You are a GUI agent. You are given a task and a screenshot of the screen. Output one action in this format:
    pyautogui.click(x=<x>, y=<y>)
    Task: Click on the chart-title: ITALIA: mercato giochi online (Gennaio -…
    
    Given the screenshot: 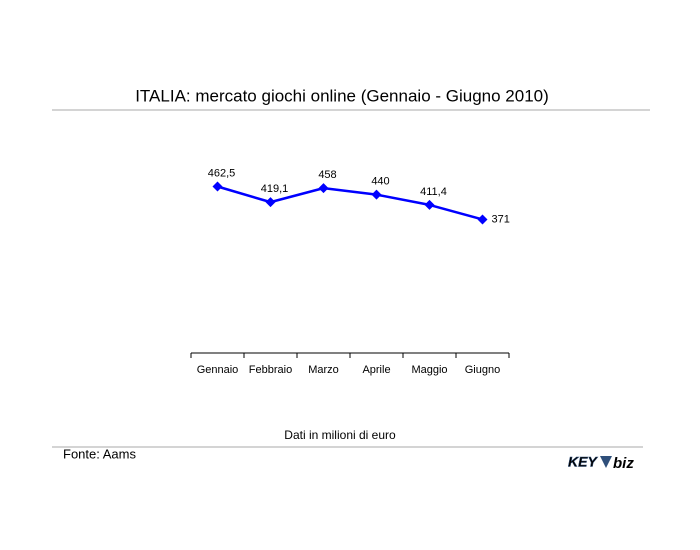 What is the action you would take?
    pyautogui.click(x=342, y=95)
    